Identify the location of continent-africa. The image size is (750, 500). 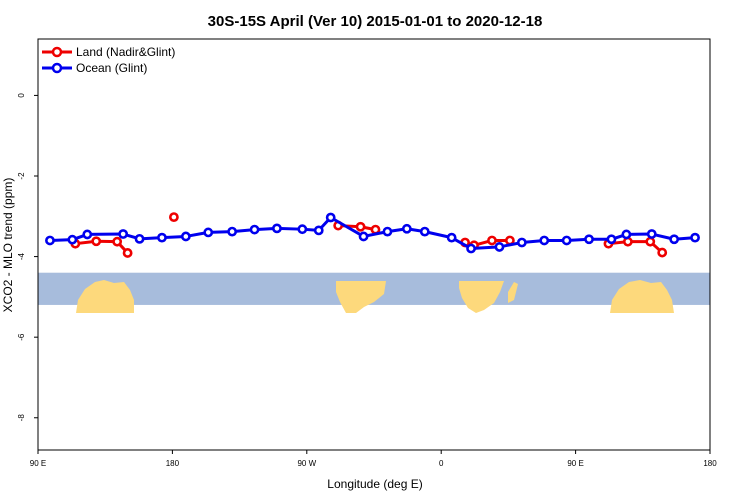
(481, 297).